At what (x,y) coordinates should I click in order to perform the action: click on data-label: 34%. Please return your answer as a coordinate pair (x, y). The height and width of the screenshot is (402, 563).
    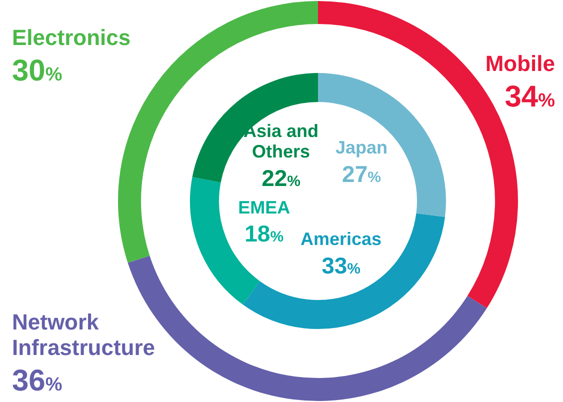
    Looking at the image, I should click on (530, 97).